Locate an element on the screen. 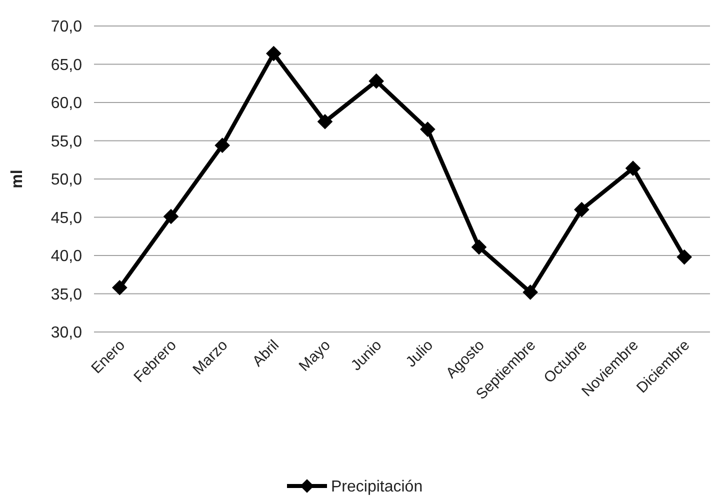  y-axis-title: ml is located at coordinates (17, 179).